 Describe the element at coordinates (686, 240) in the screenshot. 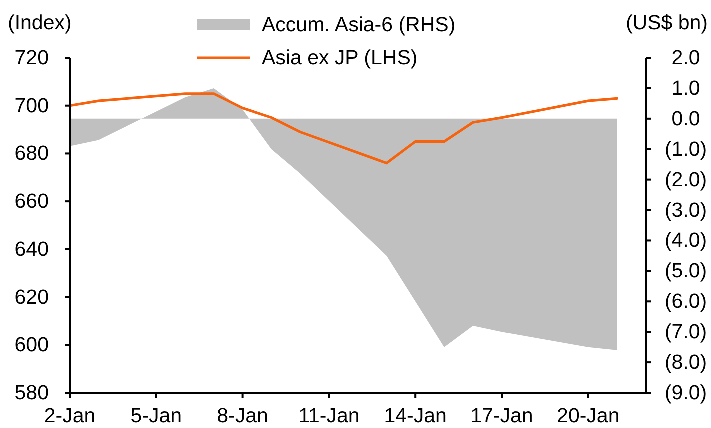

I see `y2-tick-label: (4.0)` at that location.